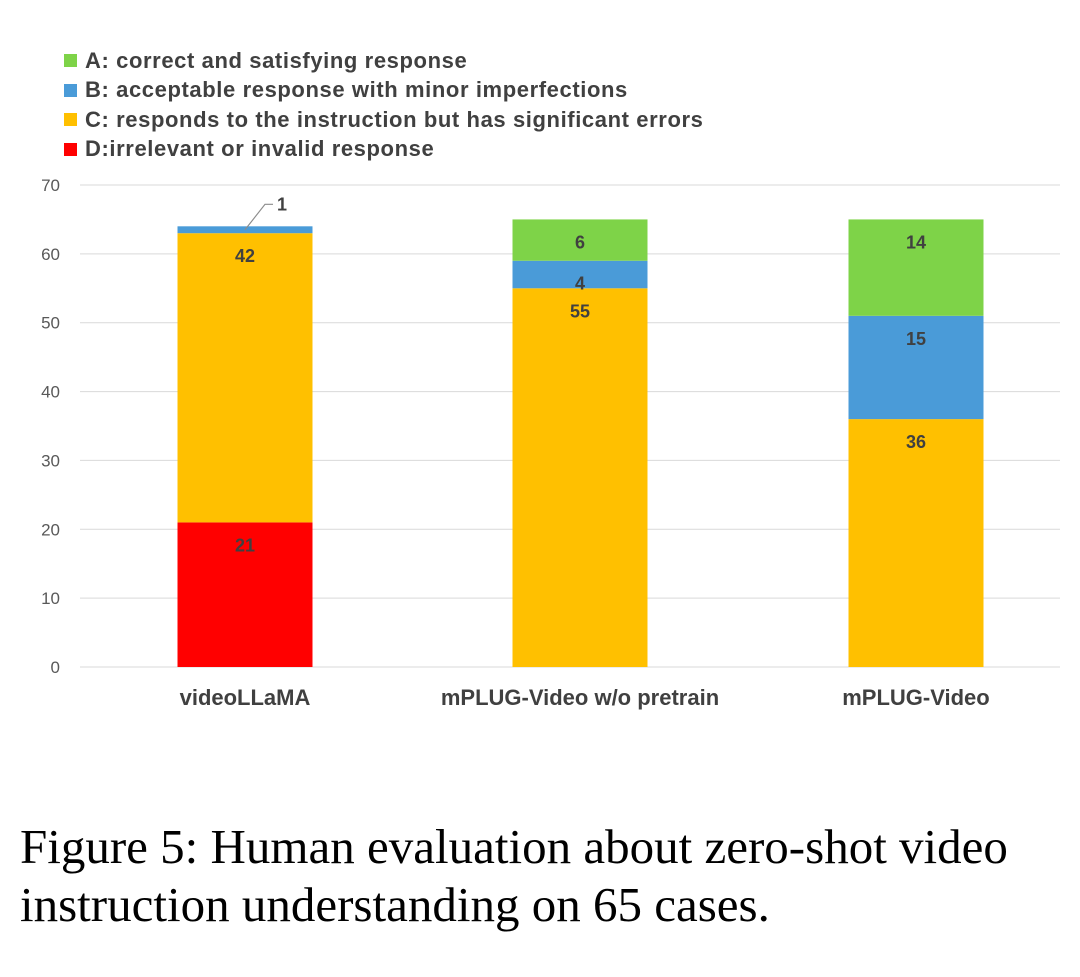  I want to click on x-category-label-2: mPLUG-Video, so click(916, 697).